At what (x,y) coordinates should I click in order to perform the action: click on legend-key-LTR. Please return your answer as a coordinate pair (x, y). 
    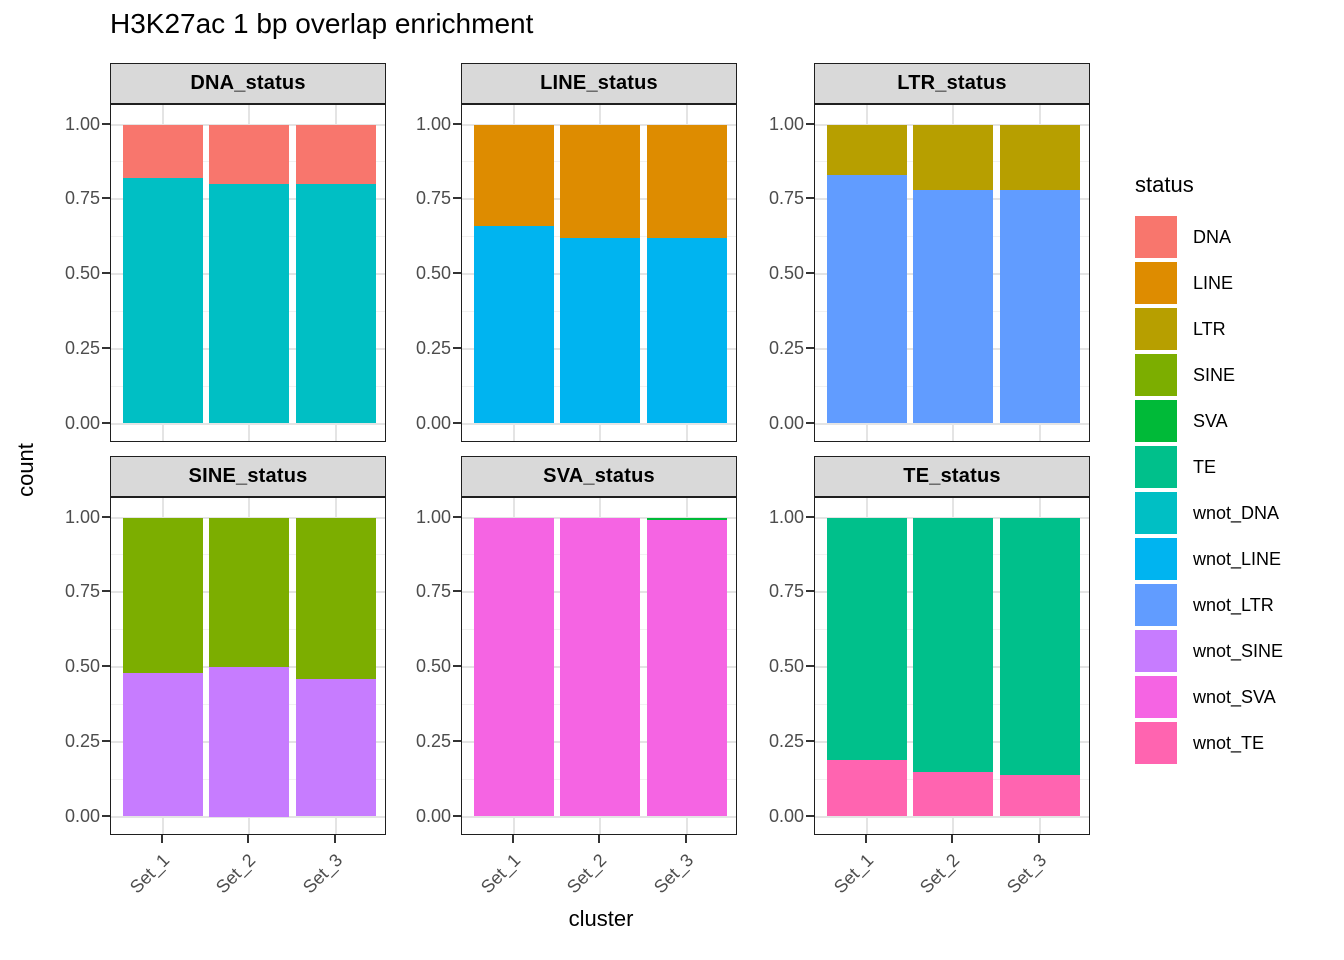
    Looking at the image, I should click on (1156, 329).